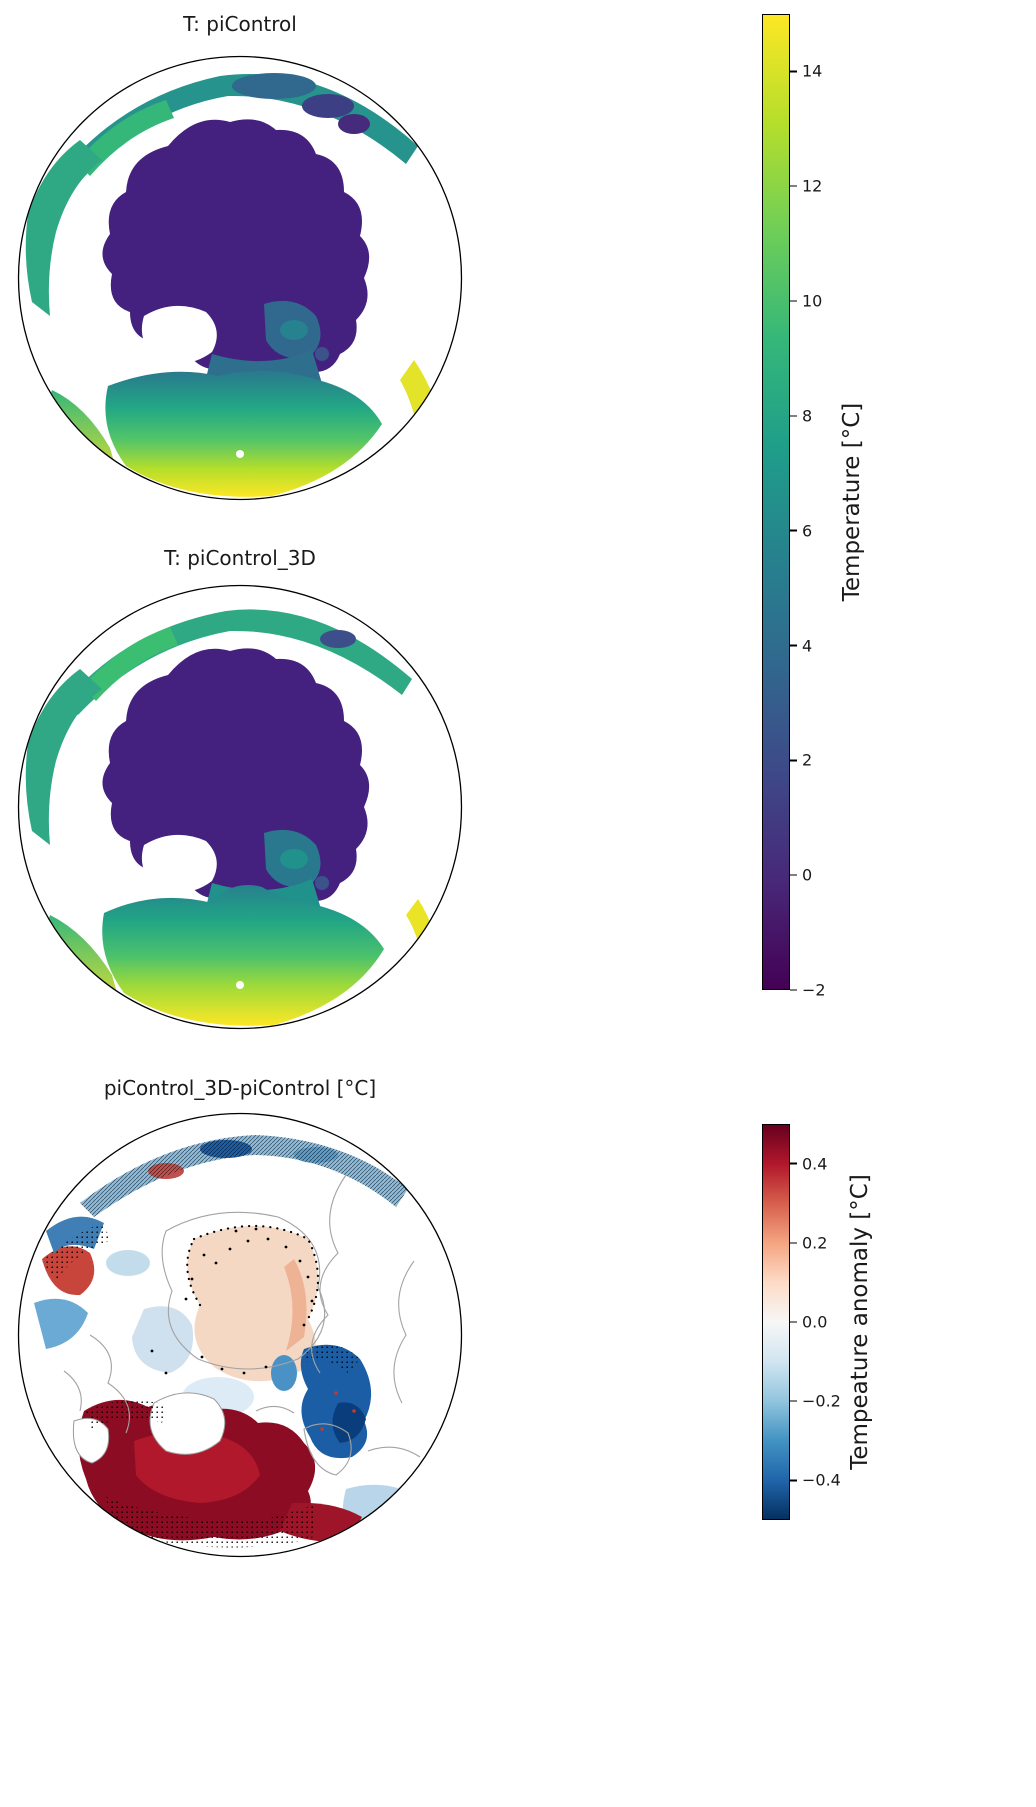 The image size is (1036, 1807). Describe the element at coordinates (801, 760) in the screenshot. I see `colorbar-tick-2: 2` at that location.